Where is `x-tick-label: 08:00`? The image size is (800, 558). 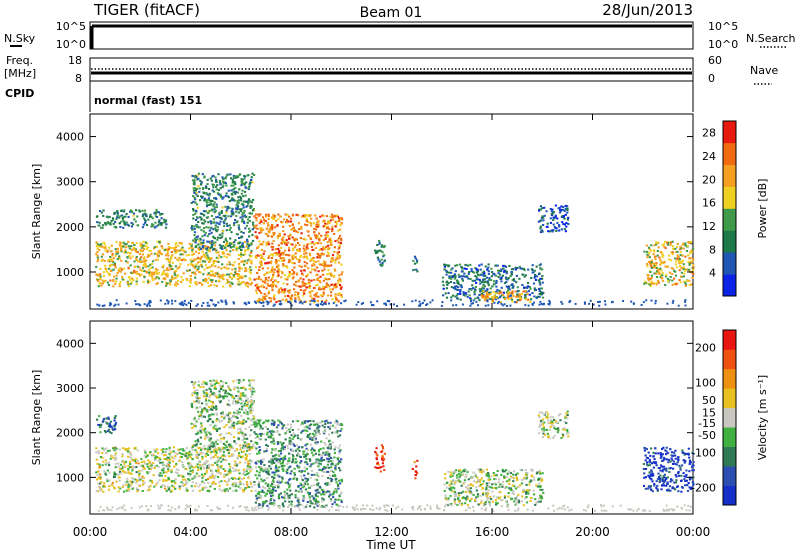
x-tick-label: 08:00 is located at coordinates (291, 532).